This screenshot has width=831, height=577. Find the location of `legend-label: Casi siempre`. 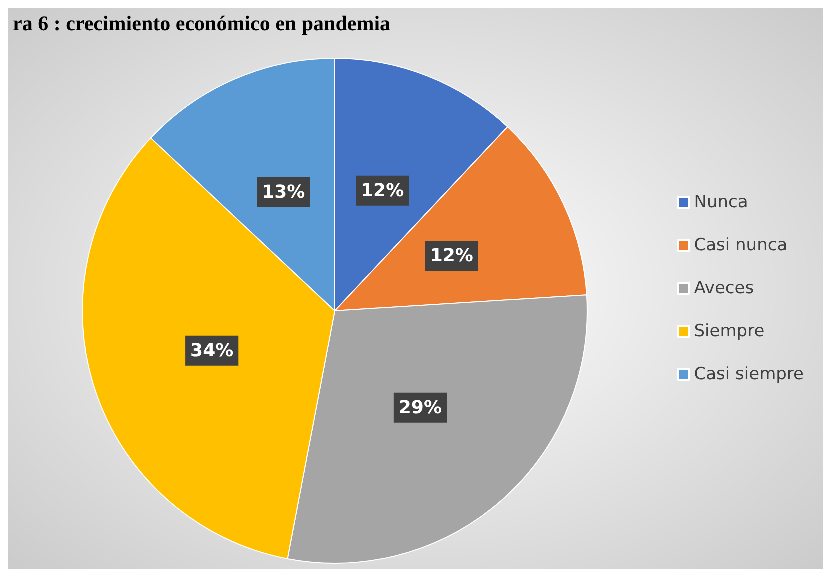

legend-label: Casi siempre is located at coordinates (749, 374).